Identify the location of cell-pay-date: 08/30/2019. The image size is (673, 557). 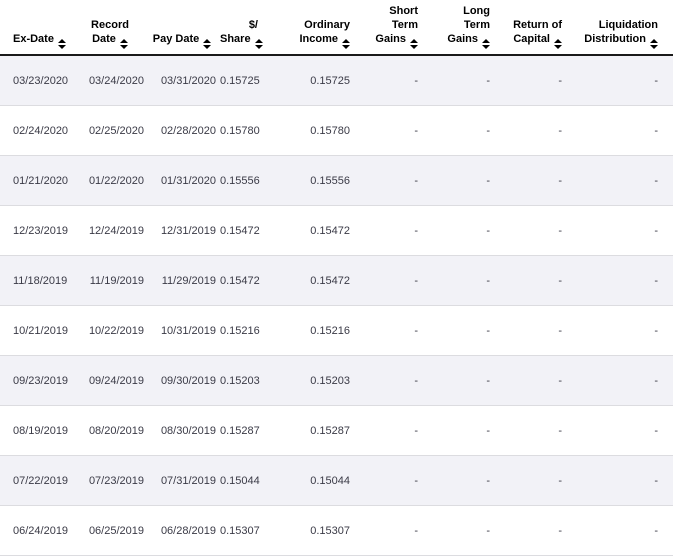
(182, 430).